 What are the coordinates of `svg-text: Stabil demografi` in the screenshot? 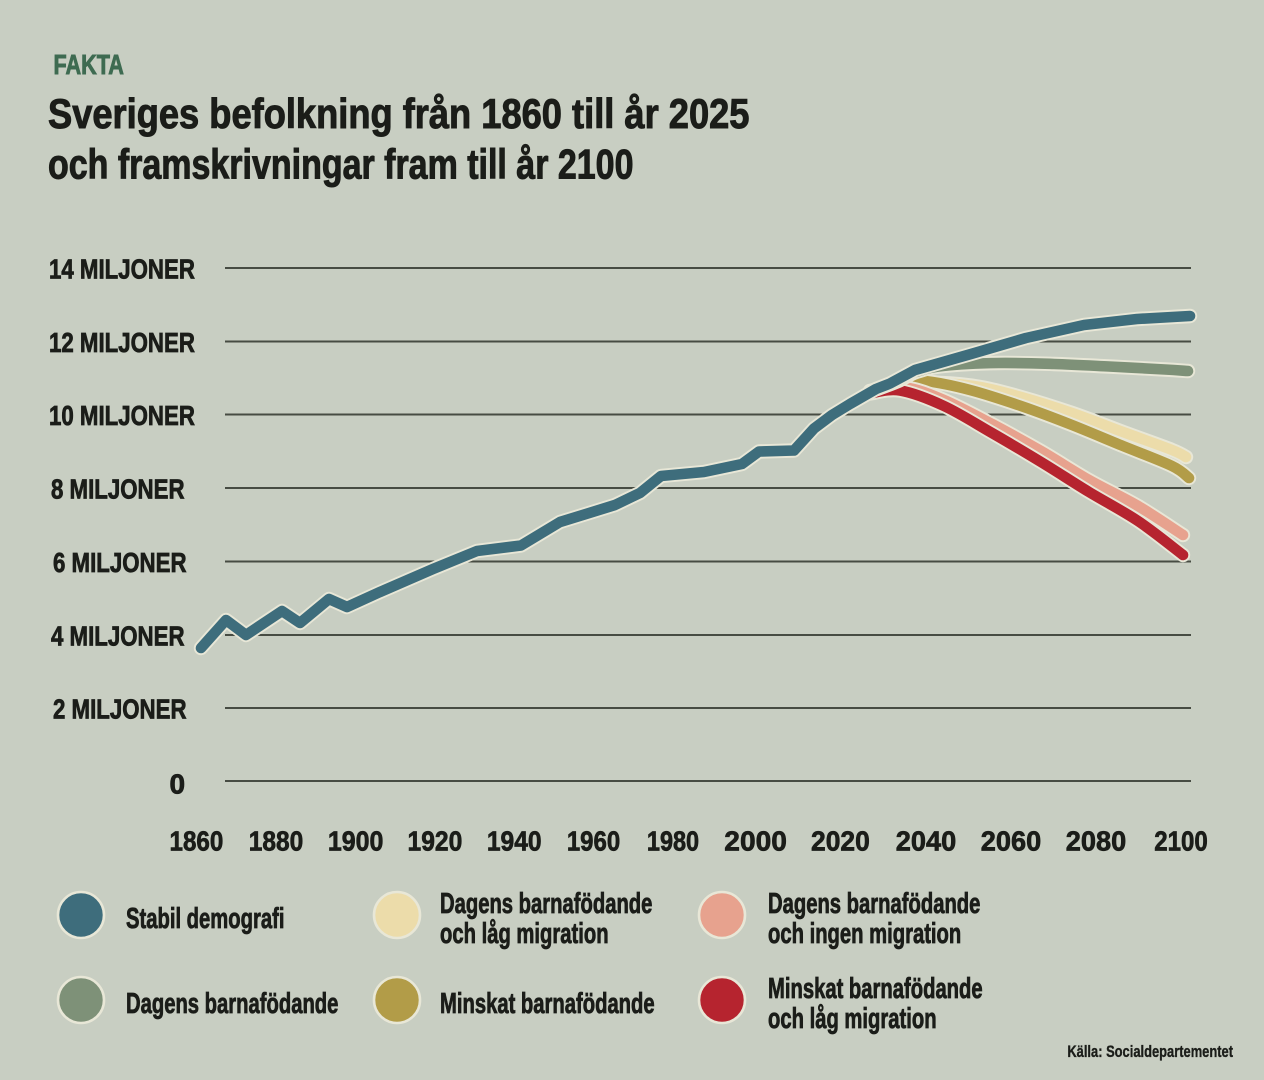 It's located at (205, 919).